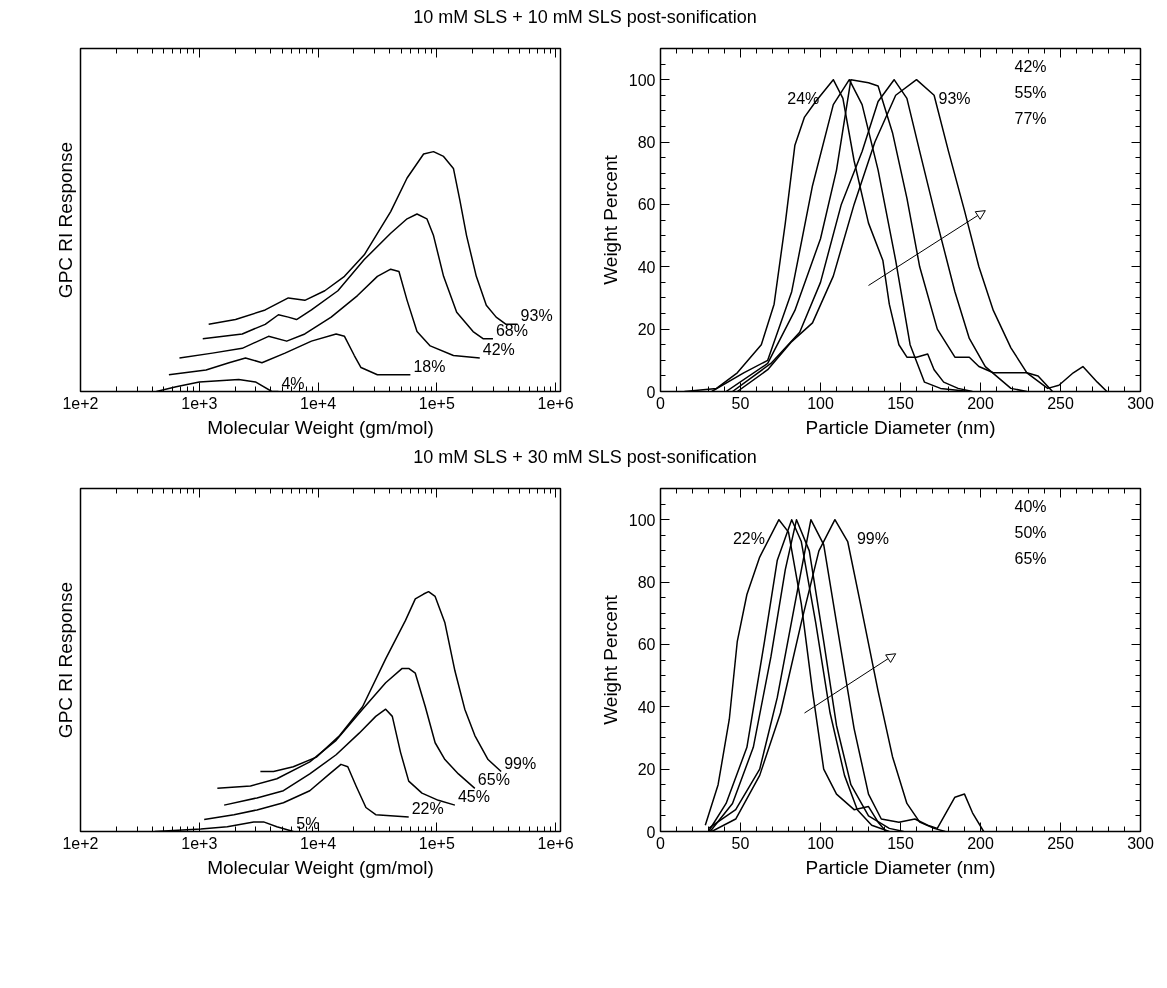  I want to click on annotation: 42%, so click(1030, 66).